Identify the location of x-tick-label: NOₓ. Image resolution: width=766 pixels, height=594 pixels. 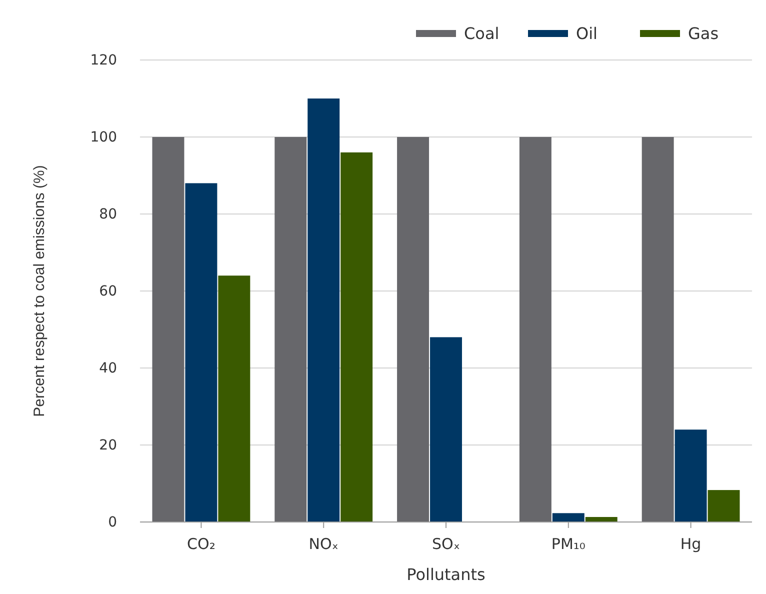
(323, 544).